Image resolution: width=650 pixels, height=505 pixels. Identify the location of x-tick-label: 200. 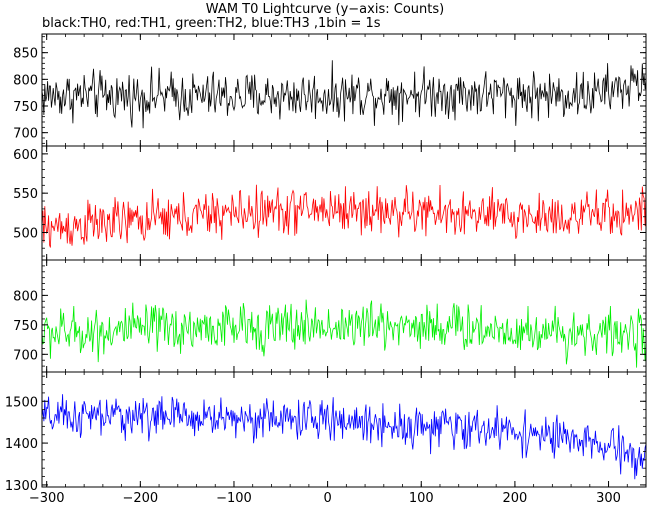
(514, 498).